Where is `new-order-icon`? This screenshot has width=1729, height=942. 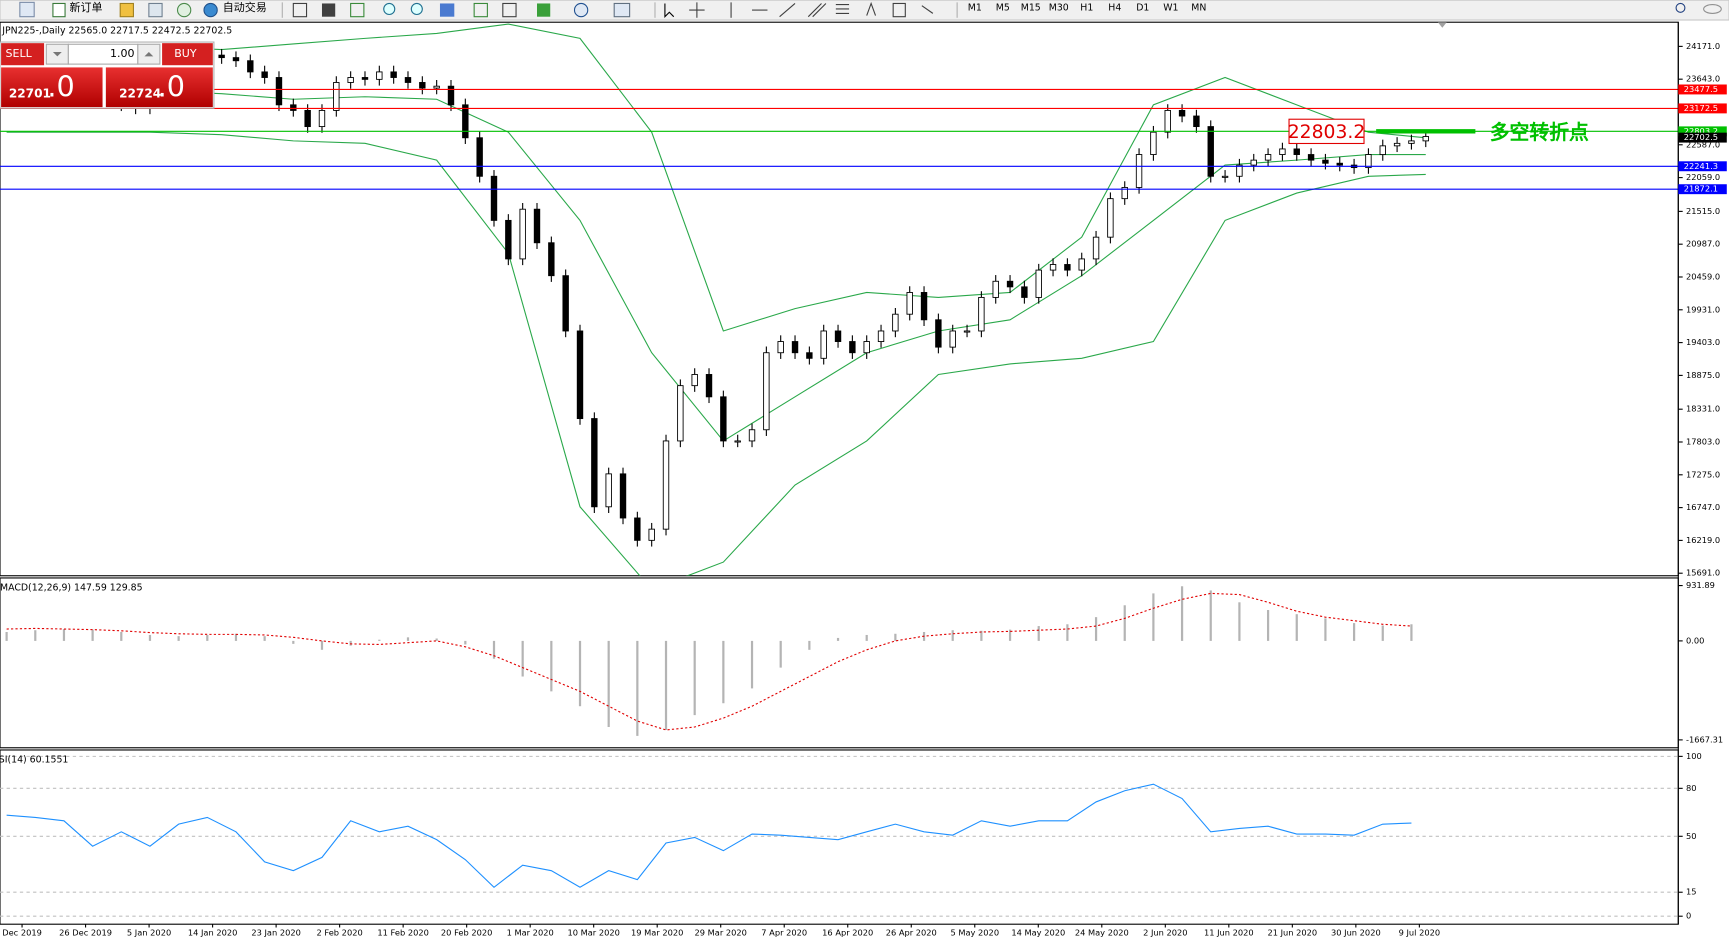 new-order-icon is located at coordinates (59, 10).